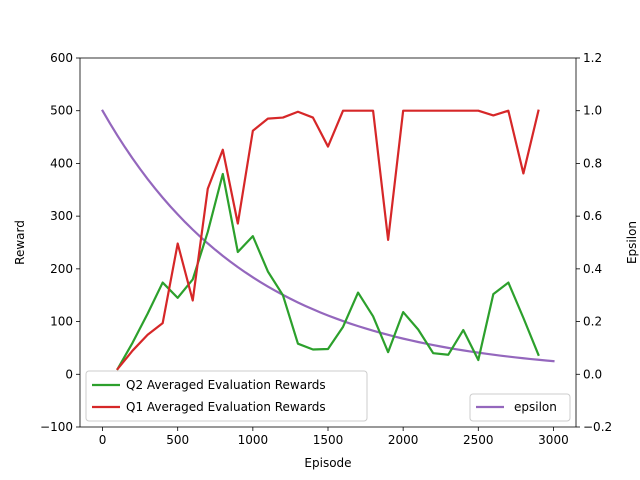 The height and width of the screenshot is (480, 640). What do you see at coordinates (327, 463) in the screenshot?
I see `x-axis-label: Episode` at bounding box center [327, 463].